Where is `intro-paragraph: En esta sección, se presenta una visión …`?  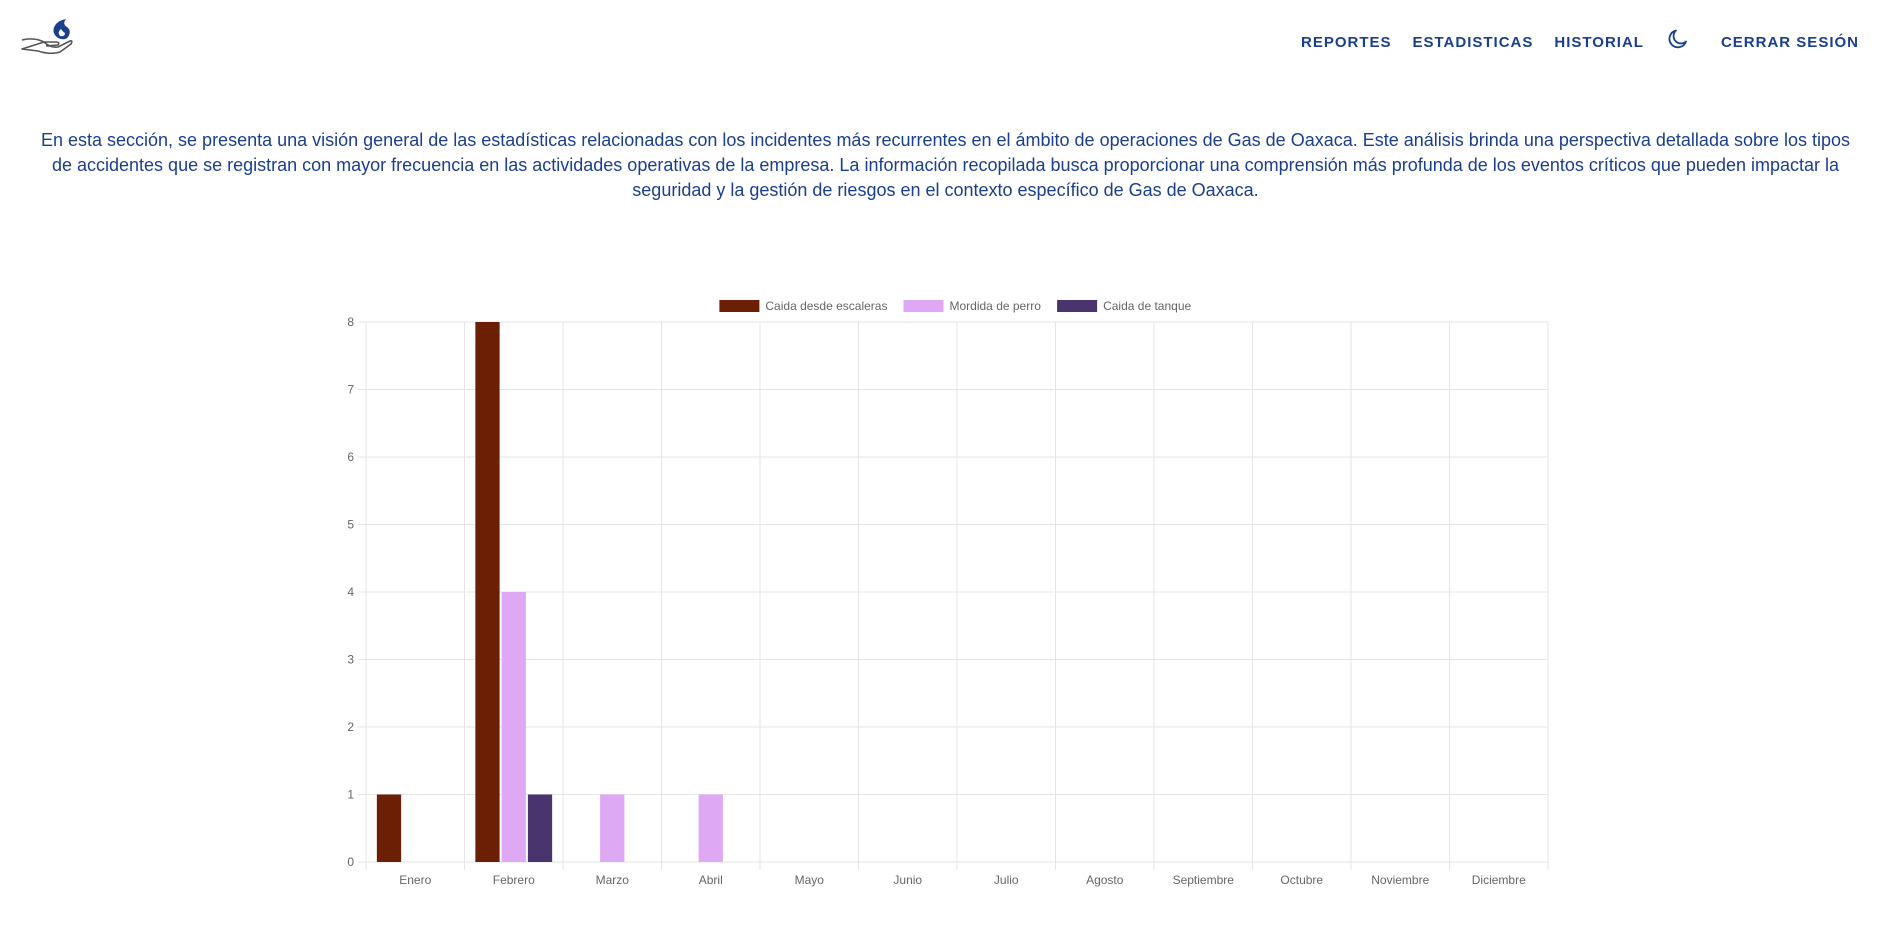
intro-paragraph: En esta sección, se presenta una visión … is located at coordinates (945, 165).